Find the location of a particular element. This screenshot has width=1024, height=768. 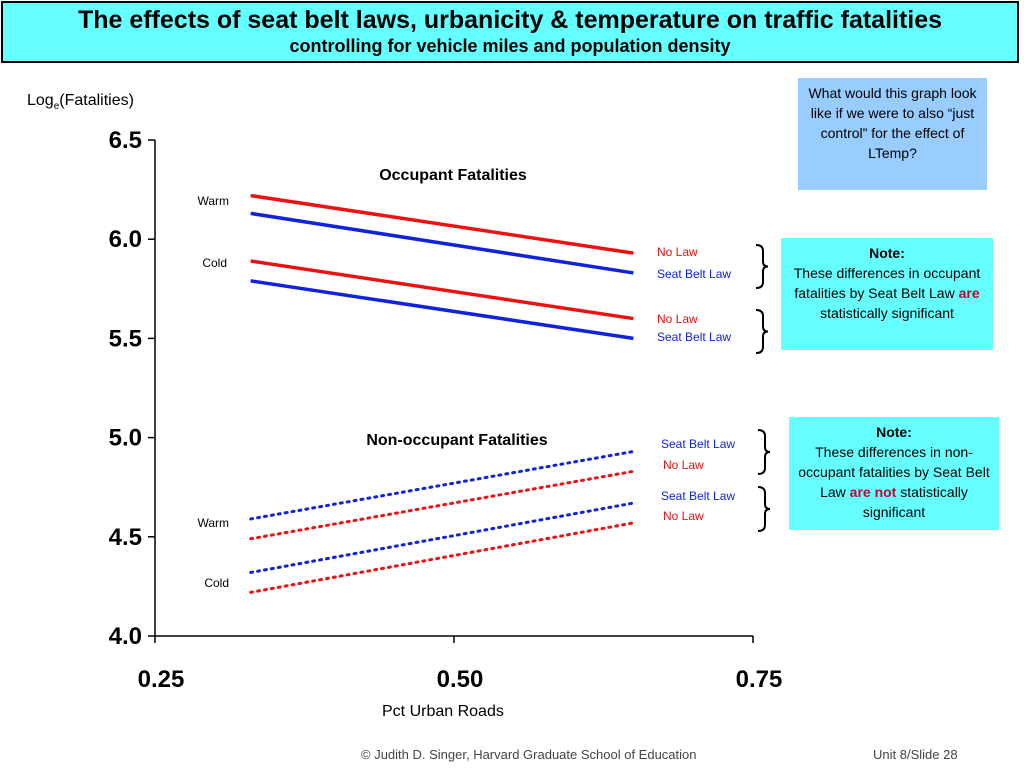

y-axis-label-rest: (Fatalities) is located at coordinates (96, 100).